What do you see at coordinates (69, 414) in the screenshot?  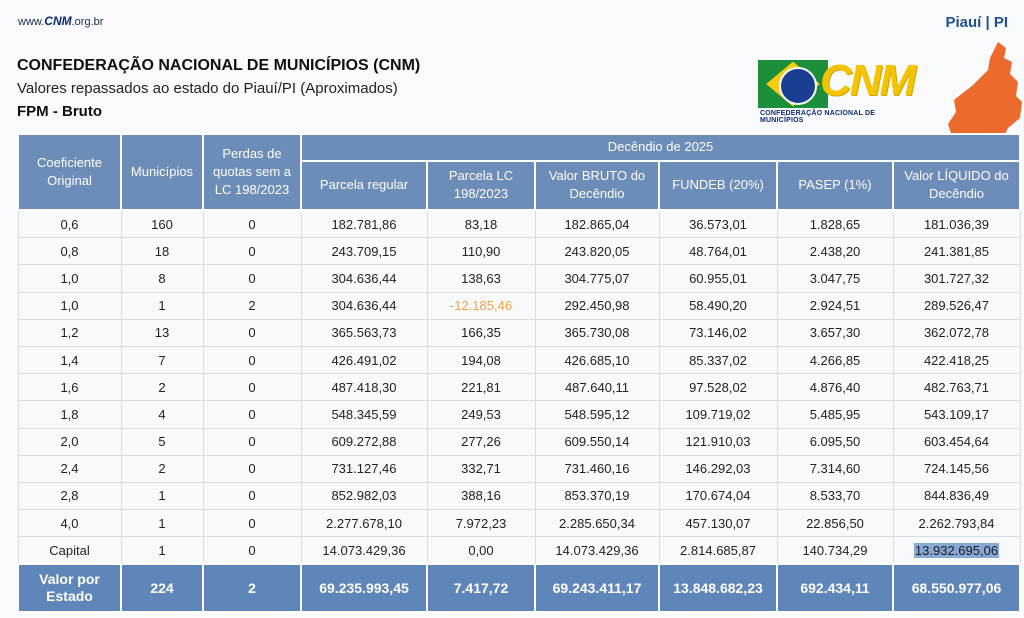 I see `cell-coeficiente: 1,8` at bounding box center [69, 414].